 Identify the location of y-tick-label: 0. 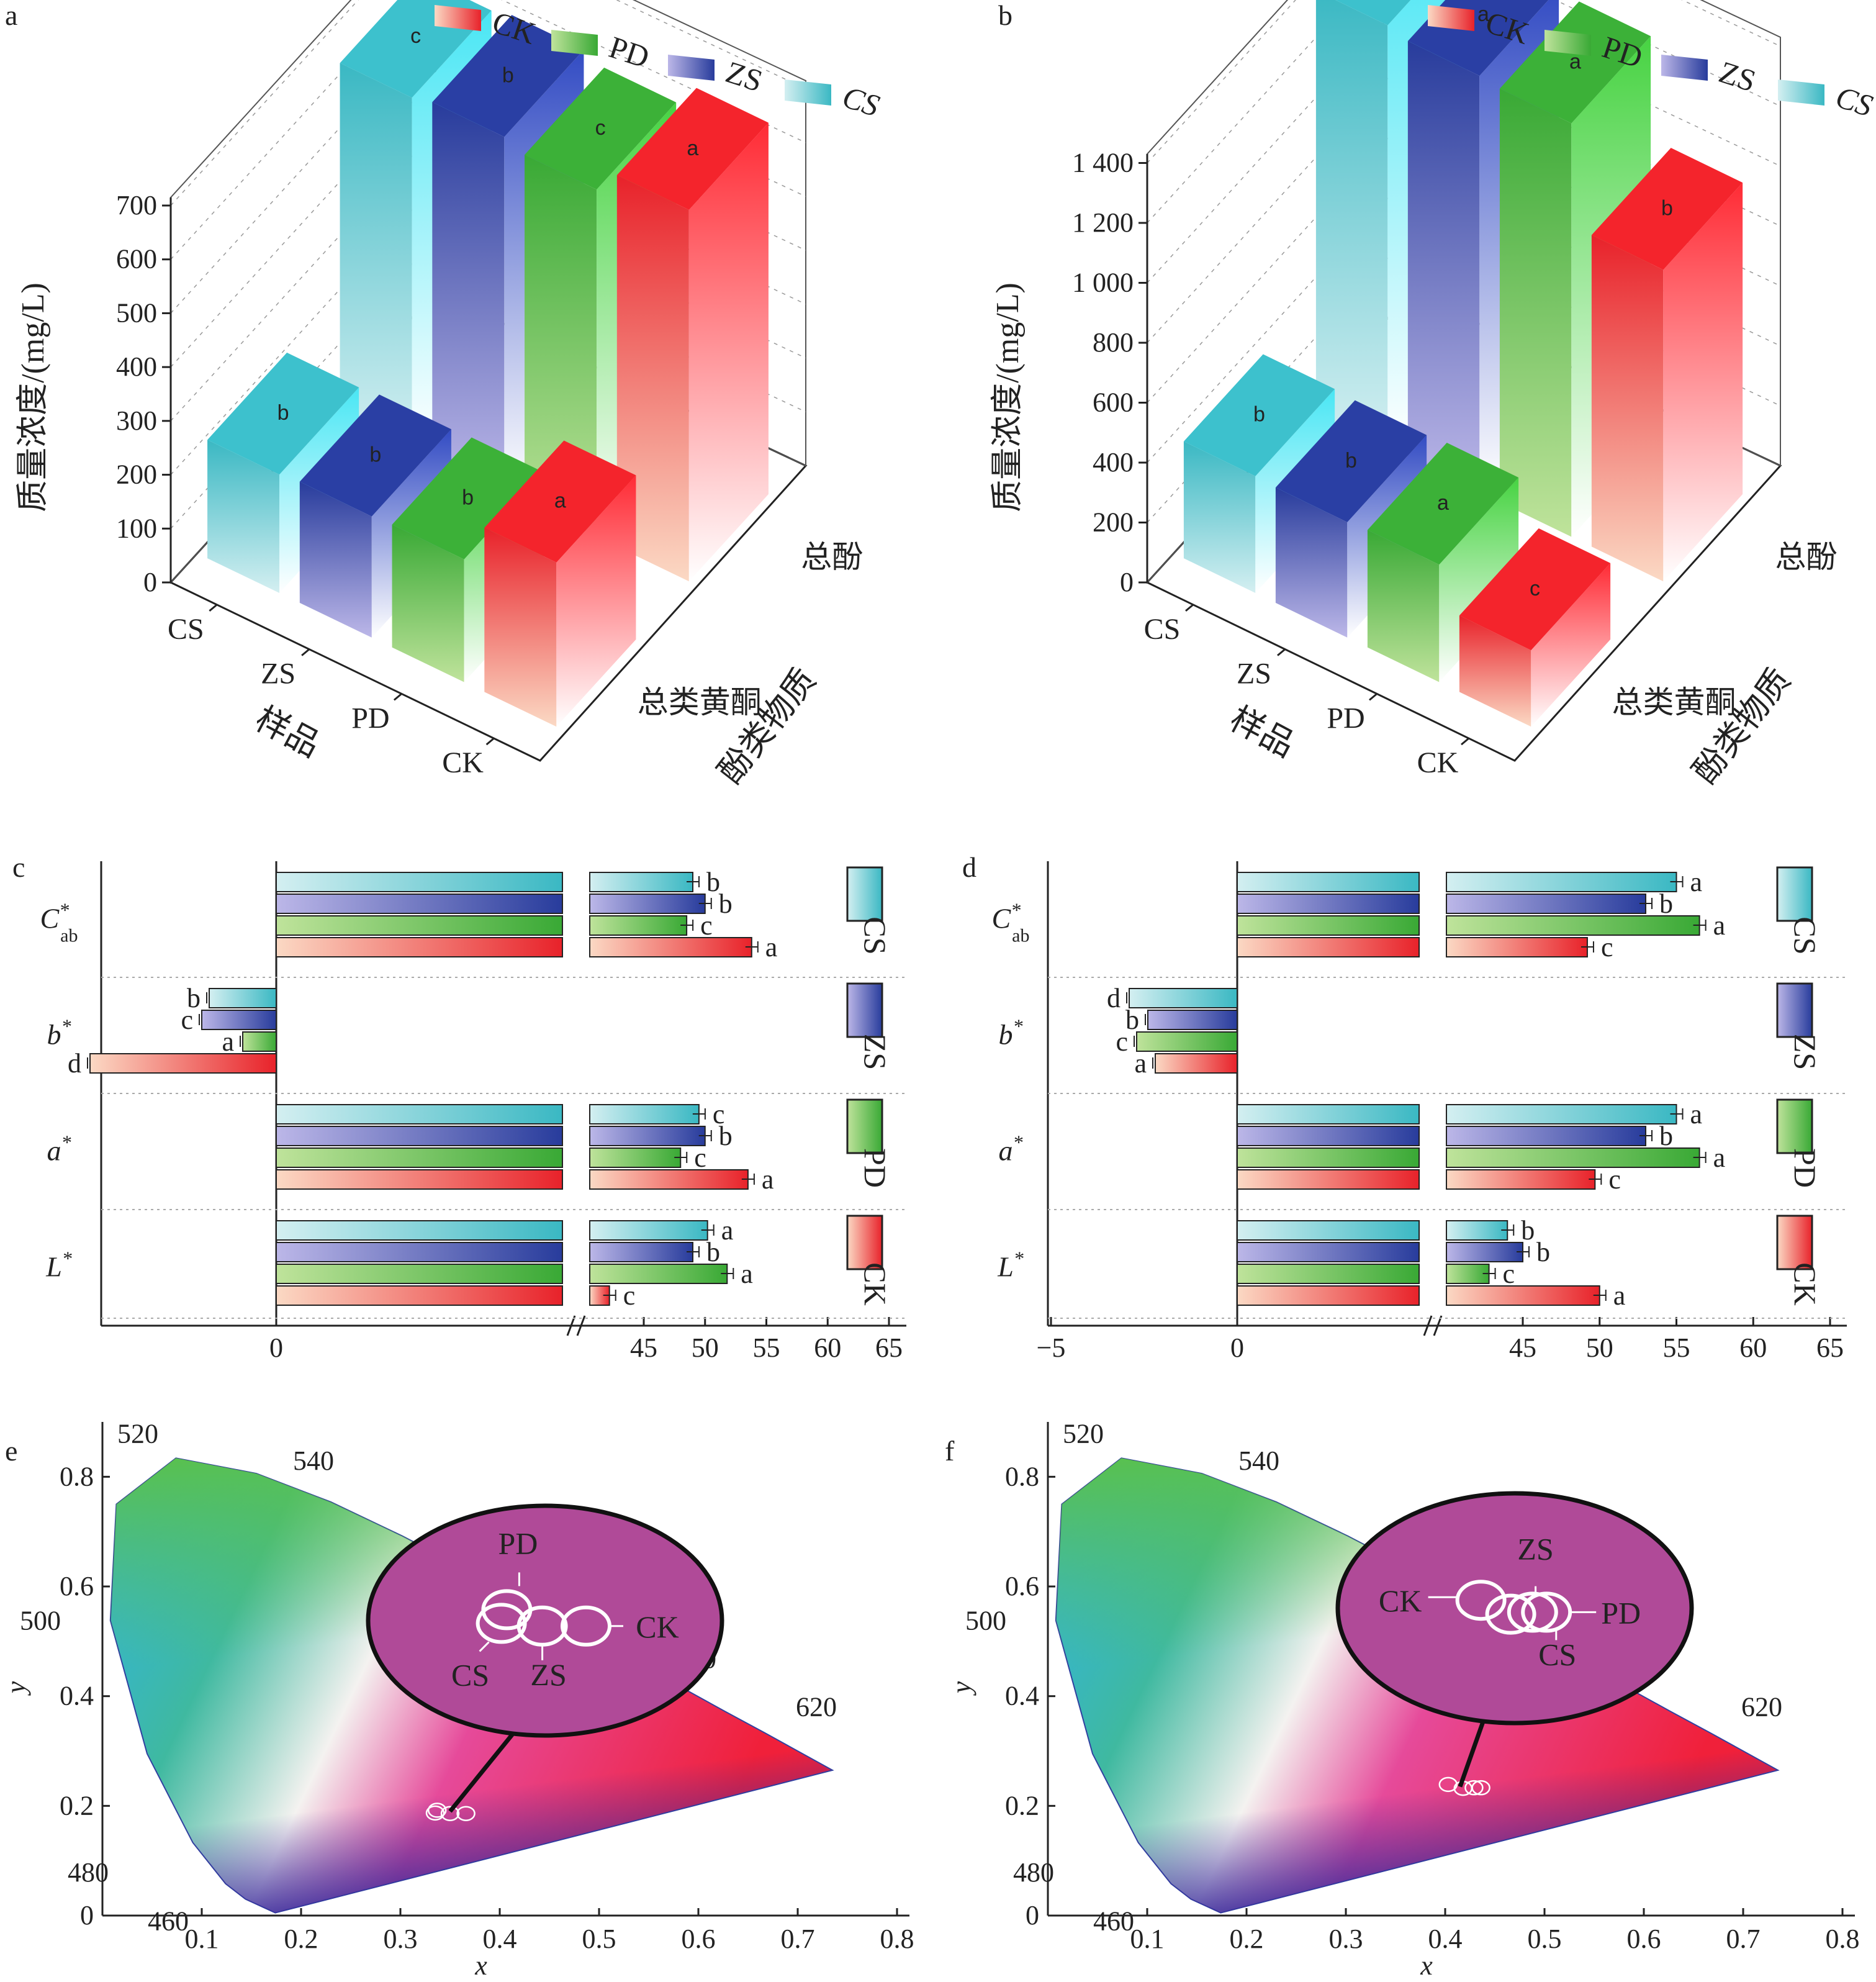
(150, 582).